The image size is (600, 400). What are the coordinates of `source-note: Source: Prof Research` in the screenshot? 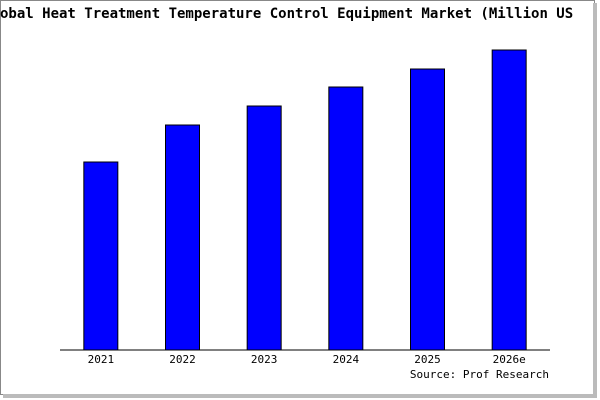 It's located at (479, 374).